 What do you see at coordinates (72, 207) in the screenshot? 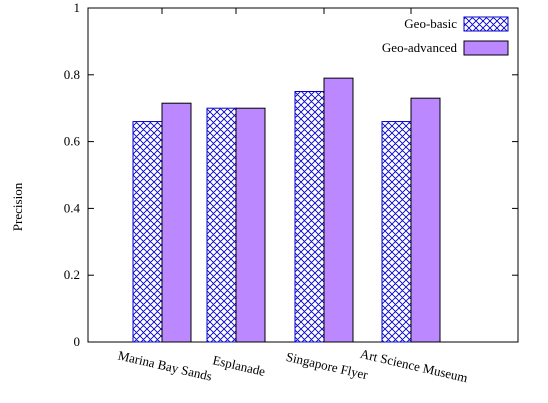
I see `y-tick-label: 0.4` at bounding box center [72, 207].